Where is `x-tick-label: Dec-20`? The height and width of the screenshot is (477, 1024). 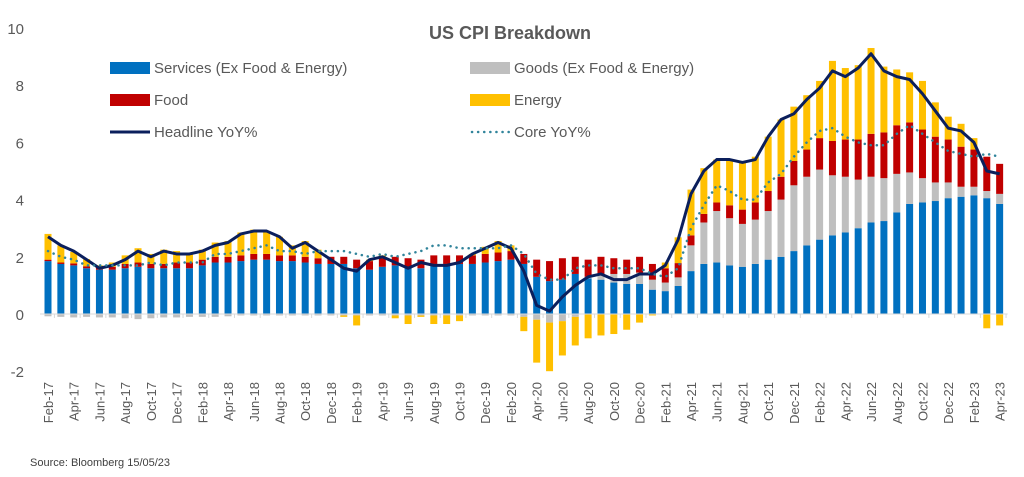 x-tick-label: Dec-20 is located at coordinates (640, 403).